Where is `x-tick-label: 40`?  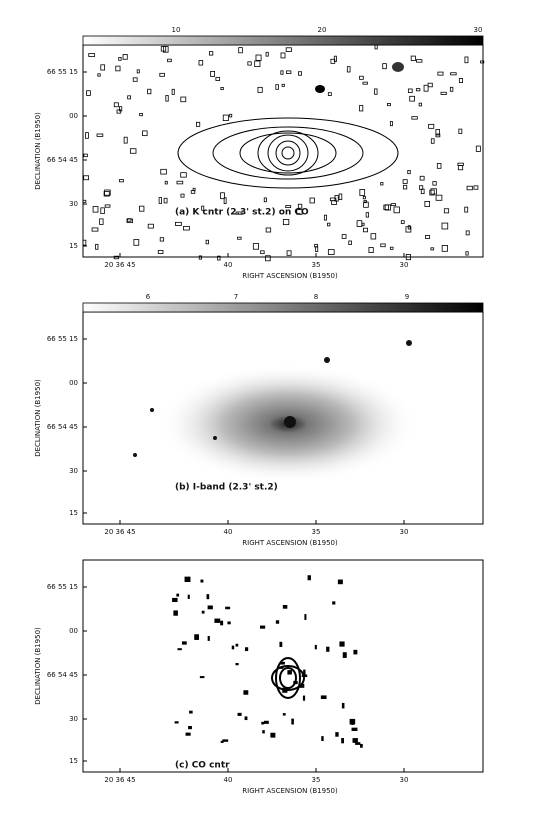 x-tick-label: 40 is located at coordinates (228, 780).